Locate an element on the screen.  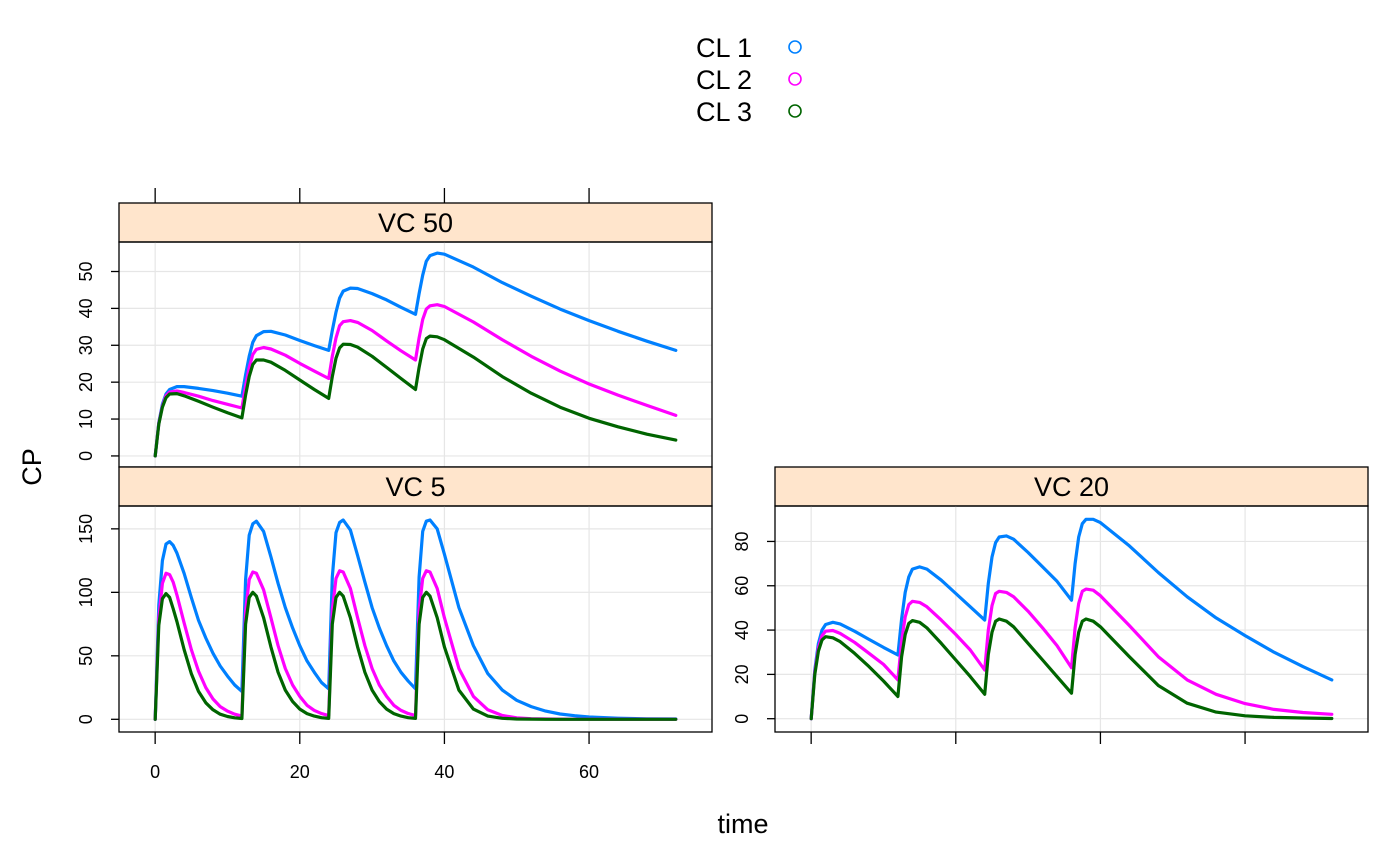
y-tick-label: 10 is located at coordinates (86, 419).